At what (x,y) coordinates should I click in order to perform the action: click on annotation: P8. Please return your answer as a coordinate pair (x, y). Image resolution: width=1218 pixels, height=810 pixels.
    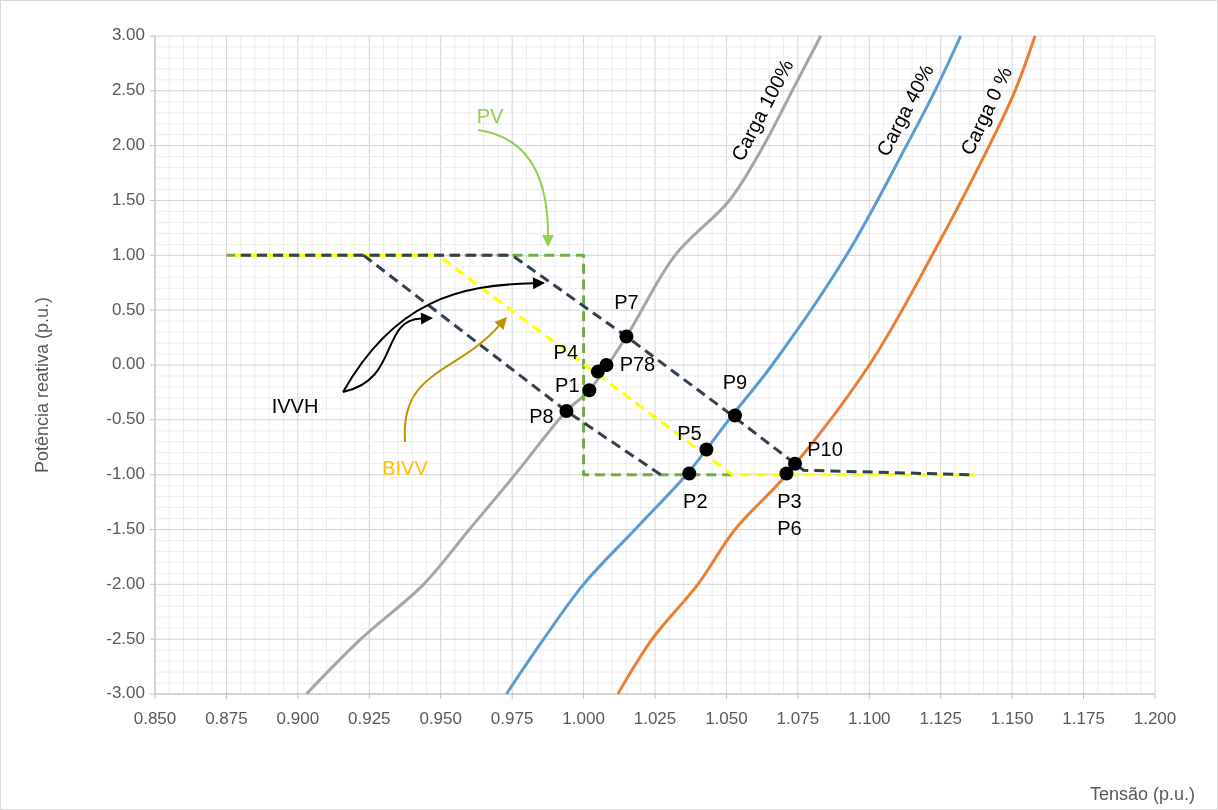
    Looking at the image, I should click on (541, 416).